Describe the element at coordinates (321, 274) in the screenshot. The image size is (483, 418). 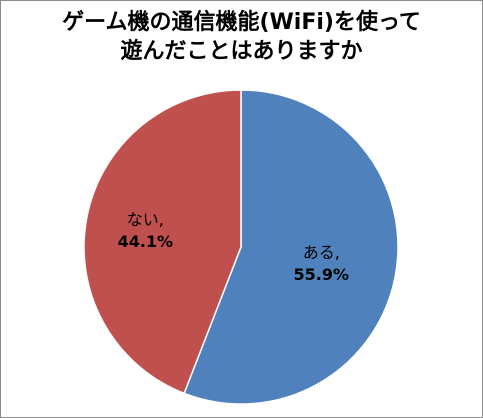
I see `pie-slice-1-value: 55.9%` at that location.